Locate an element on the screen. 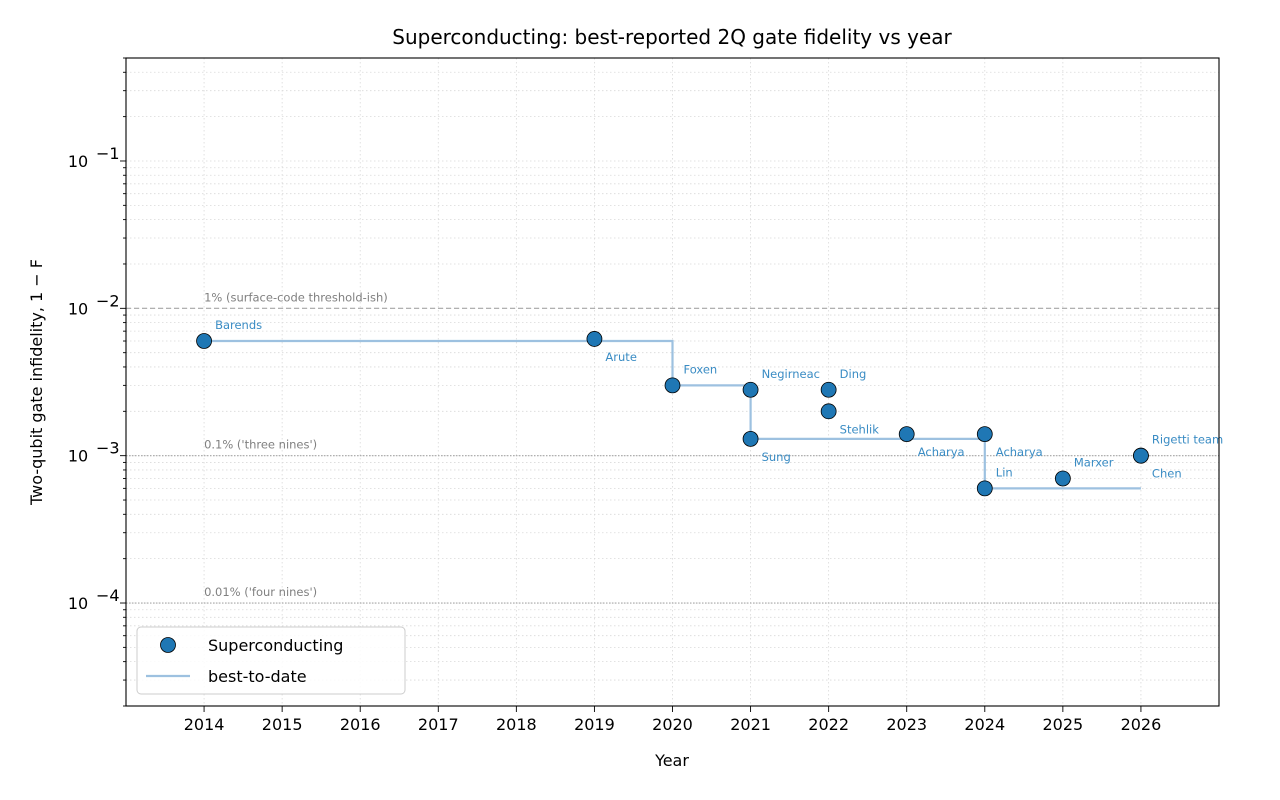 The height and width of the screenshot is (800, 1280). x-tick-label: 2024 is located at coordinates (984, 724).